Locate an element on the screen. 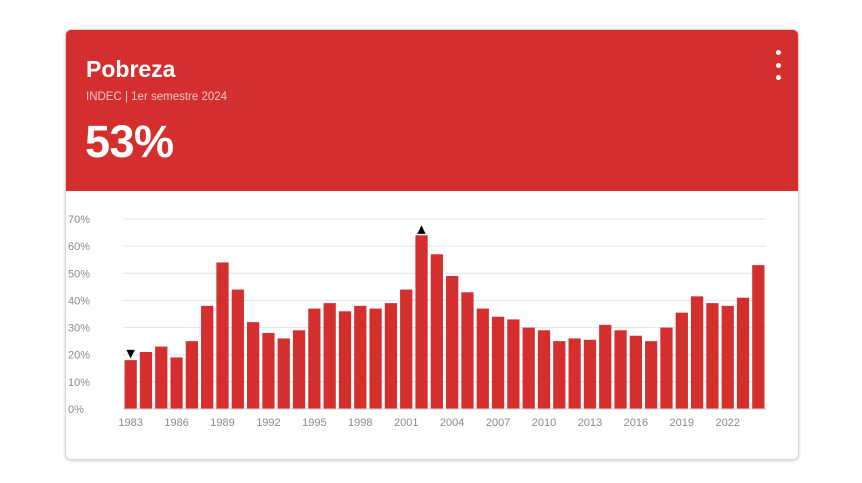 This screenshot has height=483, width=862. card-subtitle: INDEC | 1er semestre 2024 is located at coordinates (157, 97).